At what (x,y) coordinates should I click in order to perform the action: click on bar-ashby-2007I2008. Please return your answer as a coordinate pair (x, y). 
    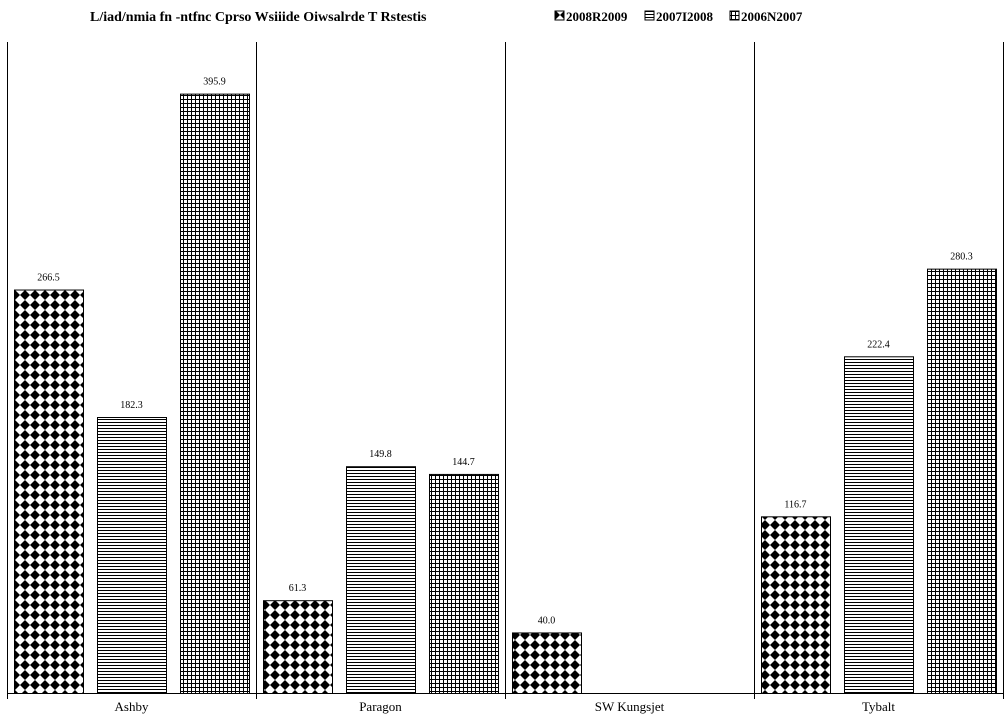
    Looking at the image, I should click on (132, 555).